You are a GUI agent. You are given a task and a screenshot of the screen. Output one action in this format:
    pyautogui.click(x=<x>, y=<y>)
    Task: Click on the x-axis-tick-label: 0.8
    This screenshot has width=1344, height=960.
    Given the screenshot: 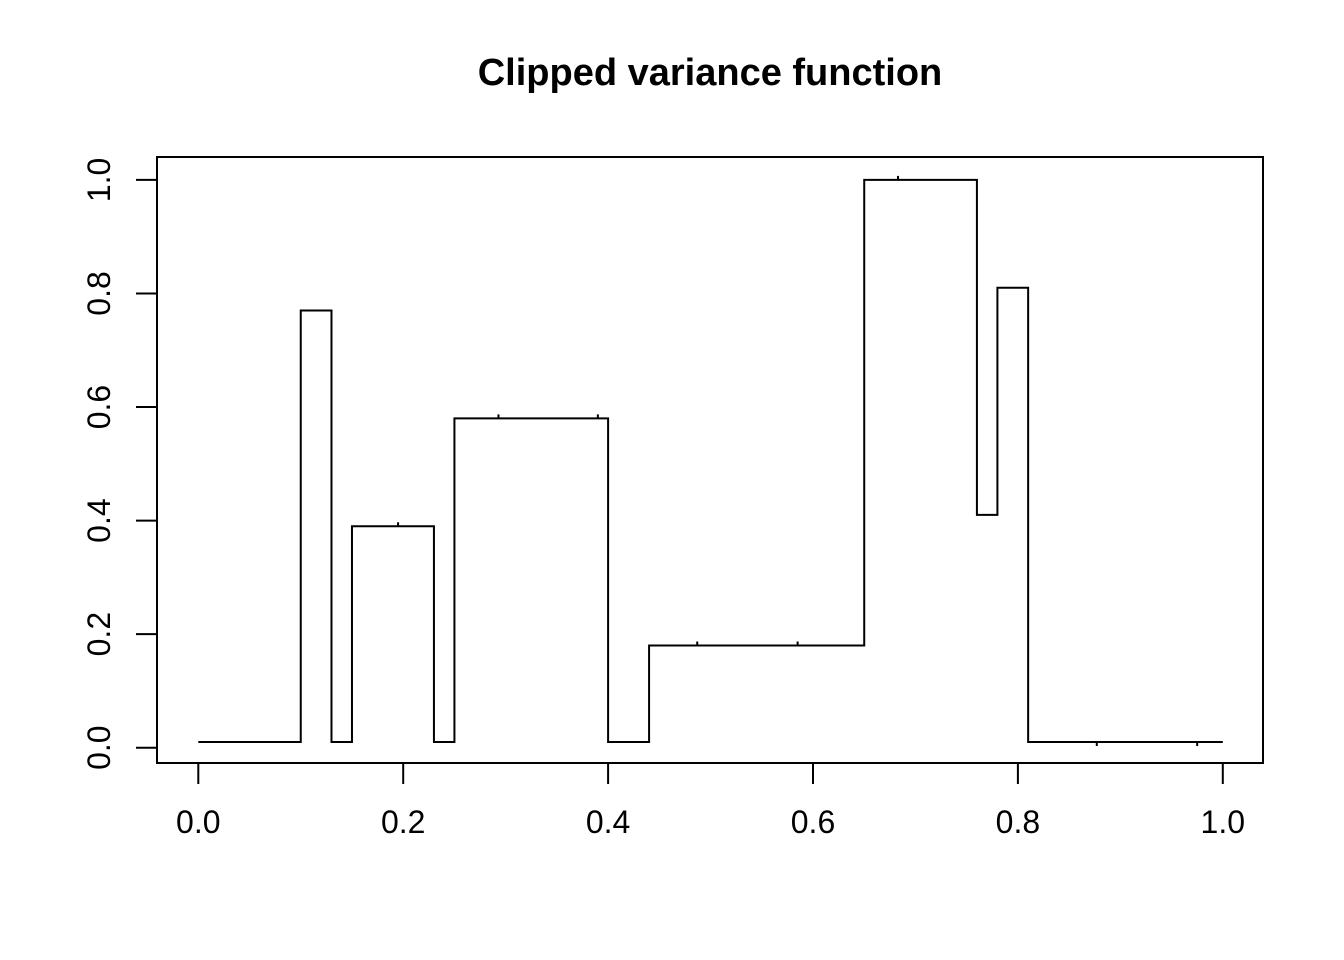 What is the action you would take?
    pyautogui.click(x=1018, y=822)
    